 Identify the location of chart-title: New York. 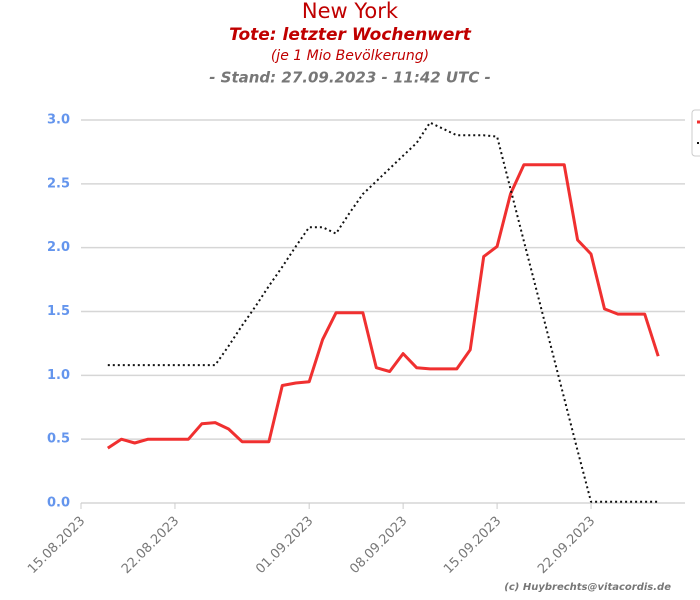
(350, 11).